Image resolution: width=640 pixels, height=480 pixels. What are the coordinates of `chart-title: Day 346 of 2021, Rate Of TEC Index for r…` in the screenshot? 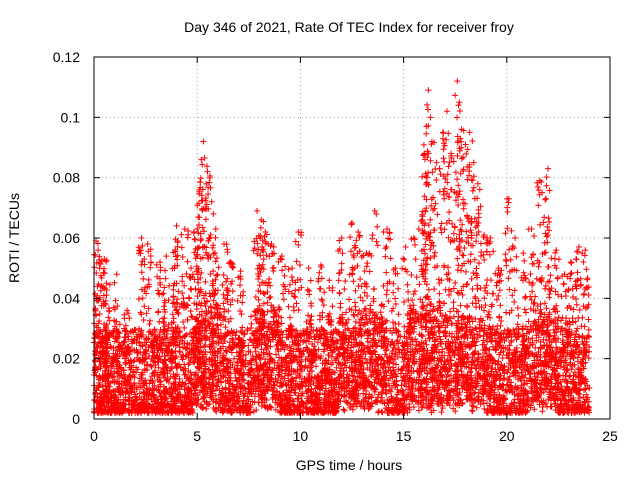 It's located at (349, 27).